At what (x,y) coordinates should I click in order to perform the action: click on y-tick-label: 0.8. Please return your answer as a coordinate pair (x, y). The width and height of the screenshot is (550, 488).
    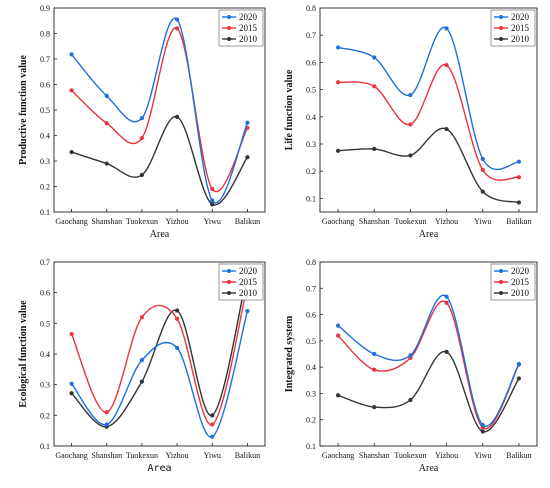
    Looking at the image, I should click on (311, 262).